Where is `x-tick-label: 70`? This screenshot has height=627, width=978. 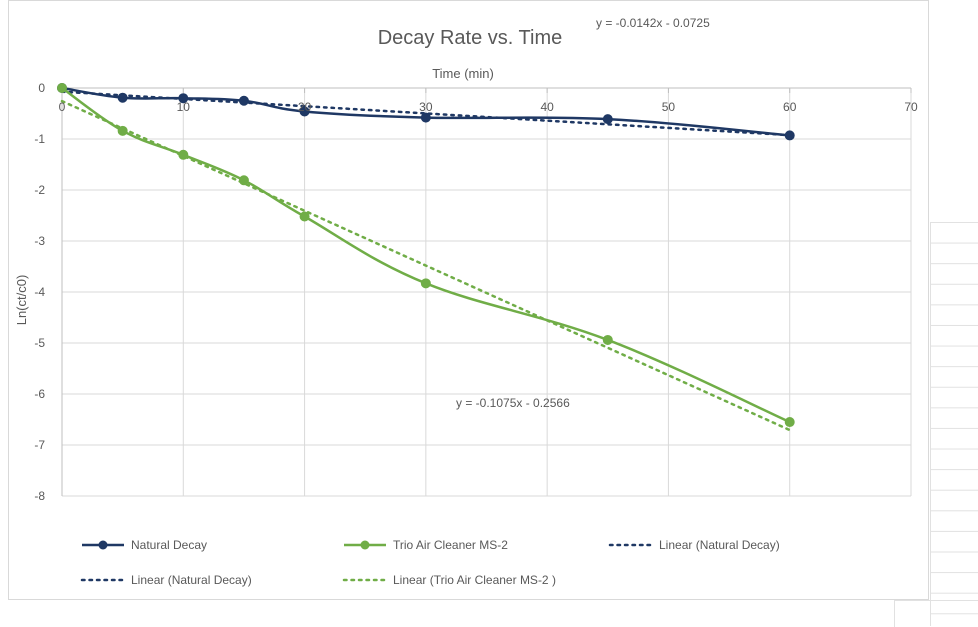 x-tick-label: 70 is located at coordinates (911, 107).